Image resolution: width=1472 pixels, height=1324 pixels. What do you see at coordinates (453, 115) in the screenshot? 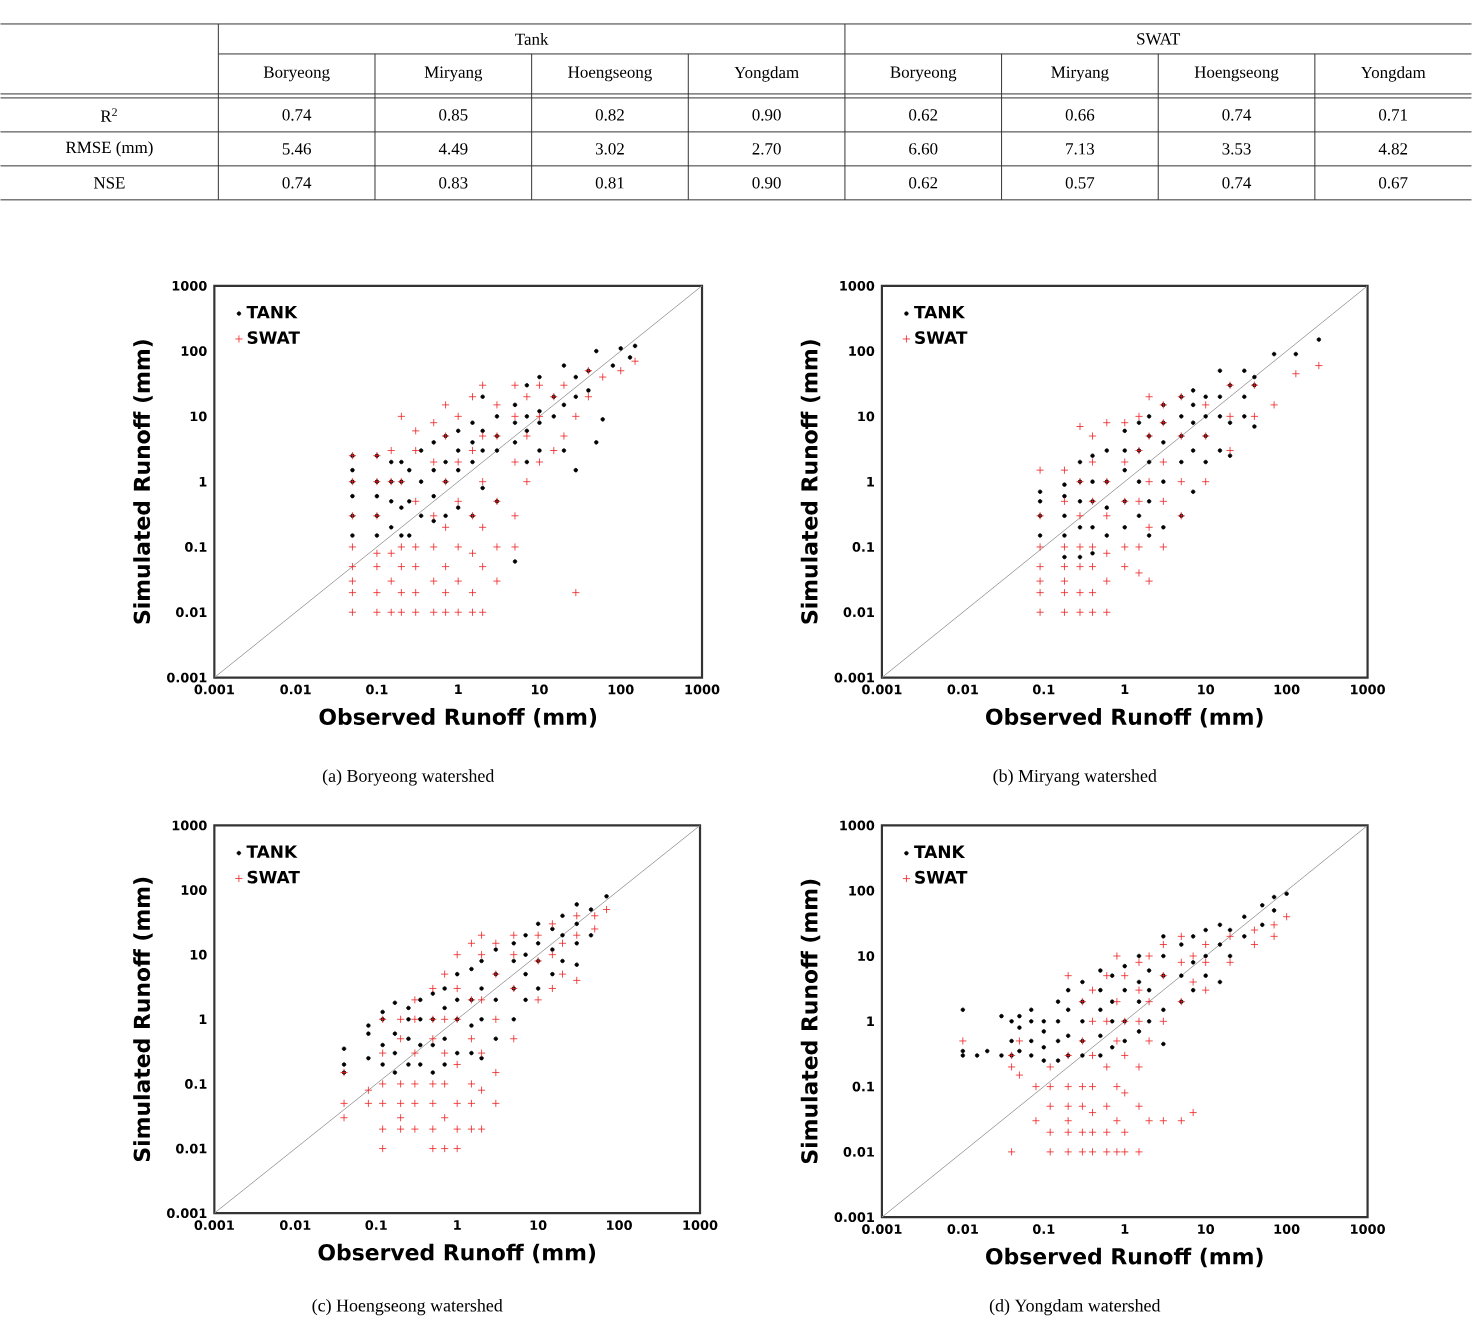
I see `text: 0.85` at bounding box center [453, 115].